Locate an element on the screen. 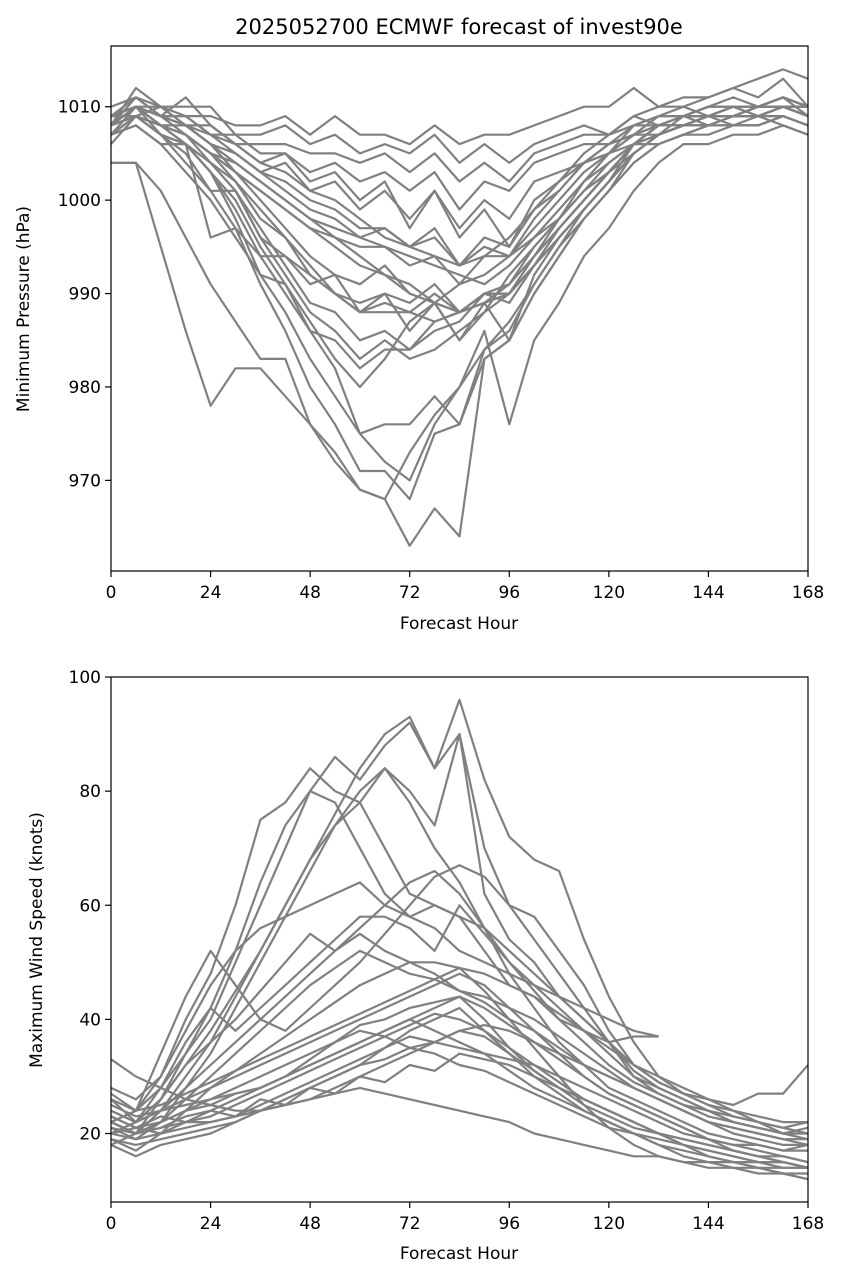 The image size is (843, 1279). pressure-y-tick-label: 980 is located at coordinates (85, 388).